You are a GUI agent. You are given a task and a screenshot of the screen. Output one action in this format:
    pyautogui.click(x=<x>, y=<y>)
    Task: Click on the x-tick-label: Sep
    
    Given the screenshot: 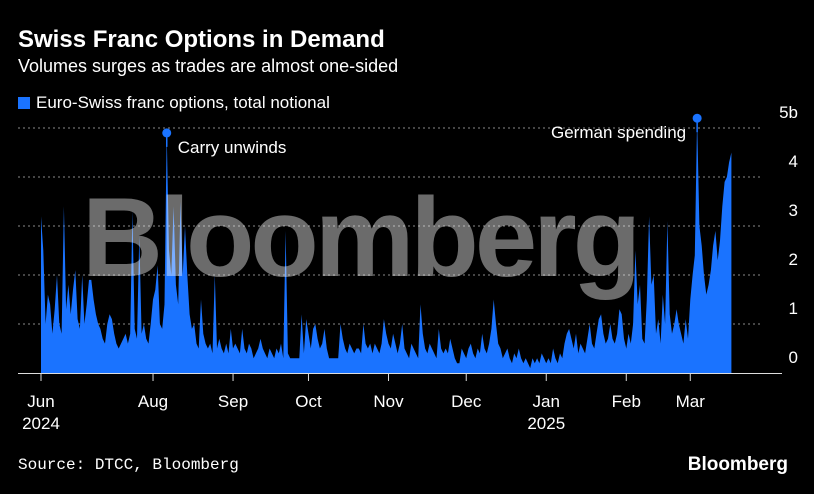 What is the action you would take?
    pyautogui.click(x=233, y=401)
    